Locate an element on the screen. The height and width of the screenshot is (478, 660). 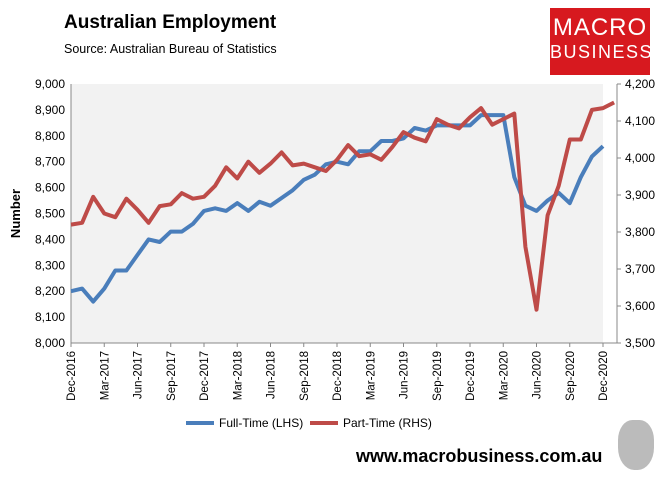
y-left-tick-label: 8,600 is located at coordinates (50, 188).